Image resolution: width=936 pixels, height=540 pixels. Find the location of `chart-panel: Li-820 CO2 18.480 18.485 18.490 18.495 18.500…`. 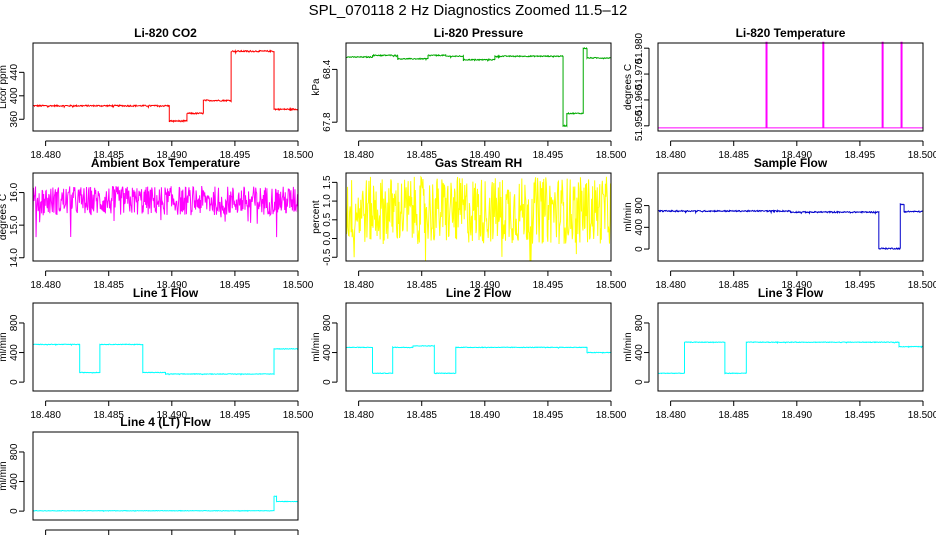

chart-panel: Li-820 CO2 18.480 18.485 18.490 18.495 18.500… is located at coordinates (157, 93).